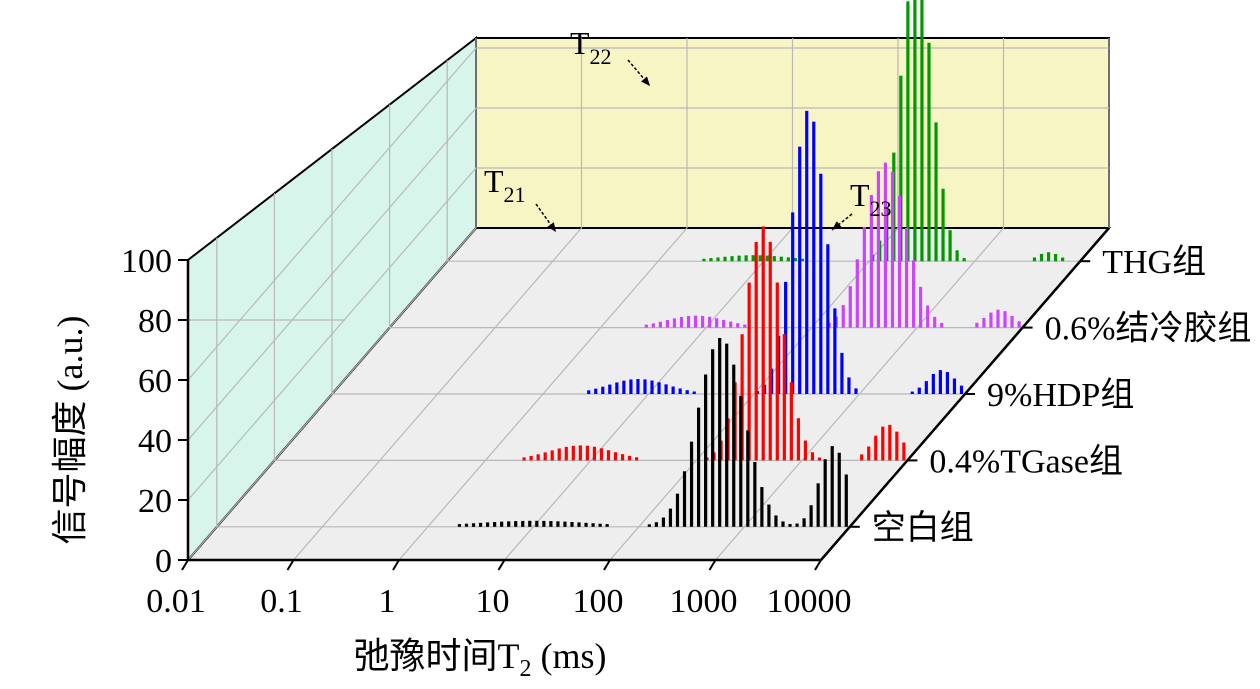  I want to click on series-label: 0.4%TGase组, so click(1026, 461).